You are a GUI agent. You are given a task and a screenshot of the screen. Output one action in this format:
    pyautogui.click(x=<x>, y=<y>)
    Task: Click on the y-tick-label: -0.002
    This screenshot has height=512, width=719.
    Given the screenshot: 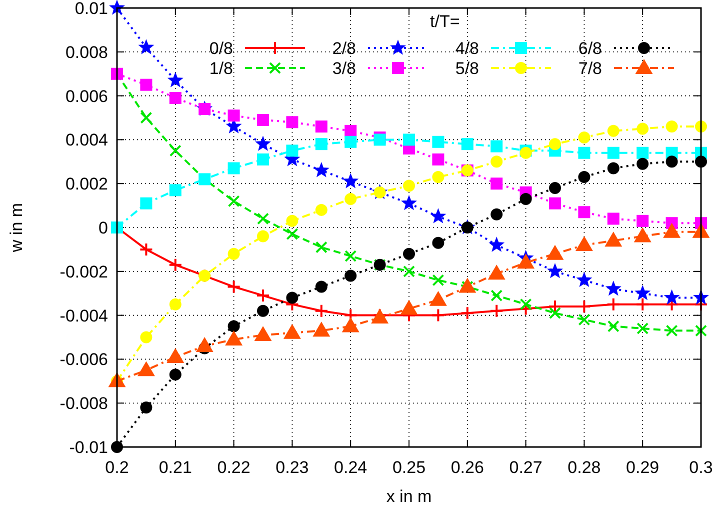 What is the action you would take?
    pyautogui.click(x=84, y=272)
    